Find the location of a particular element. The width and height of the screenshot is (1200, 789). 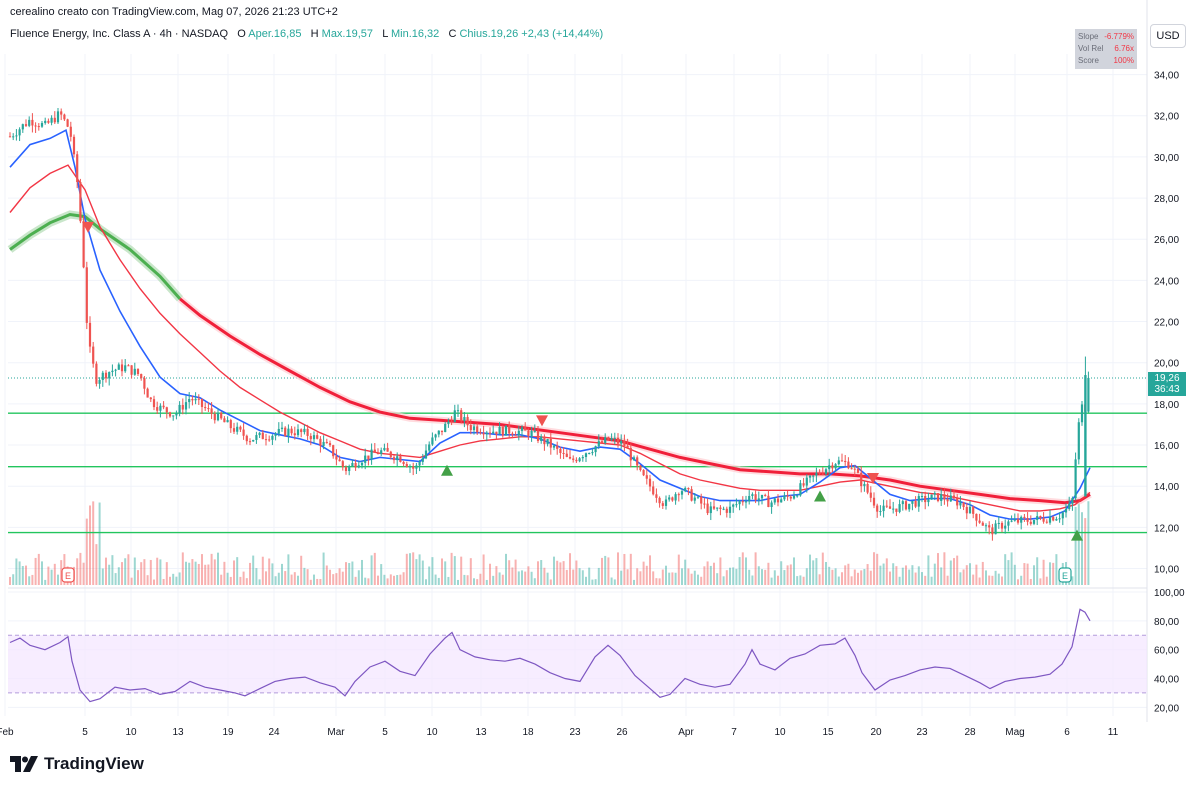

rsi-tick-label: 100,00 is located at coordinates (1169, 593).